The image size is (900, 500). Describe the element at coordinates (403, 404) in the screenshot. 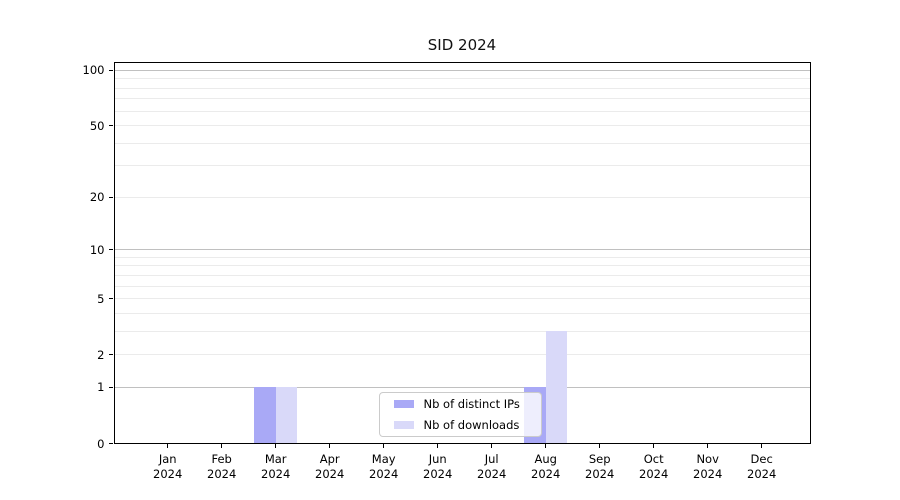

I see `legend-swatch-distinct-ips` at that location.